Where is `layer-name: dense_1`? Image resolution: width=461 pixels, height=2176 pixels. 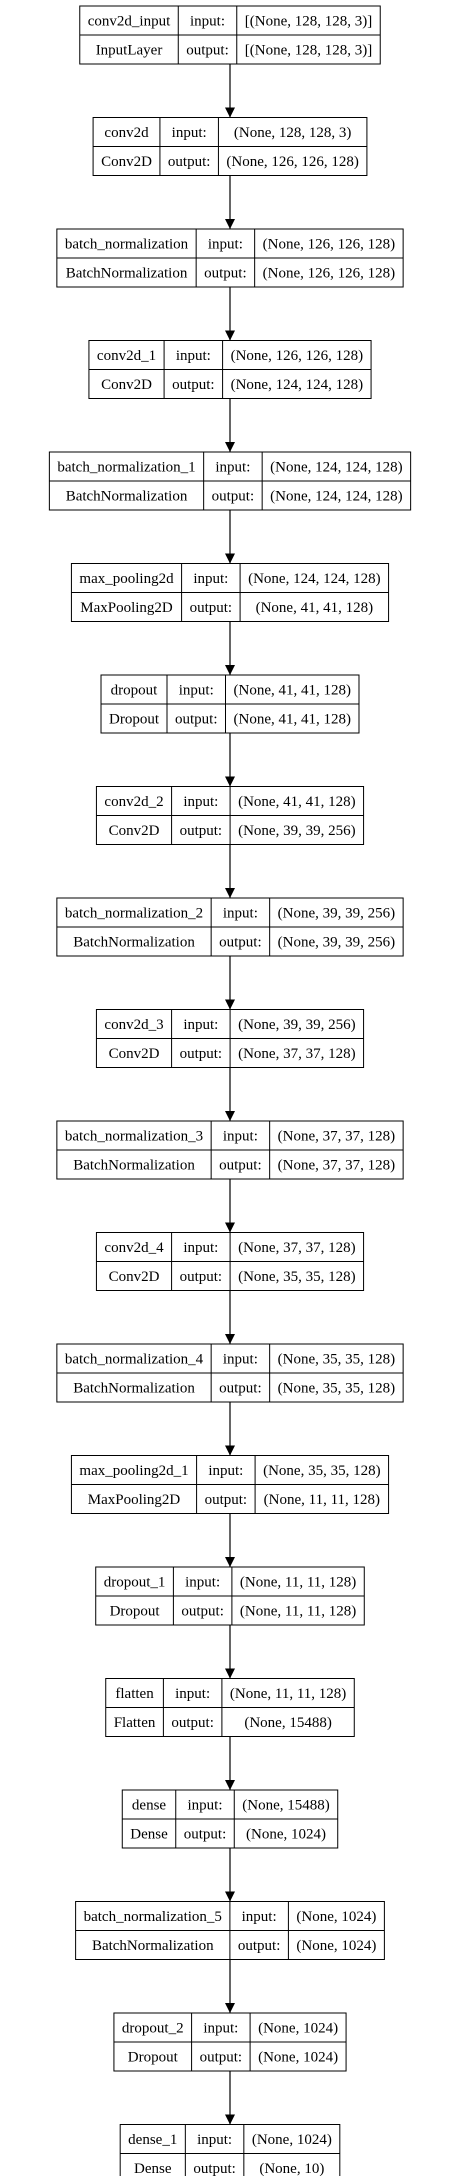
layer-name: dense_1 is located at coordinates (152, 2140).